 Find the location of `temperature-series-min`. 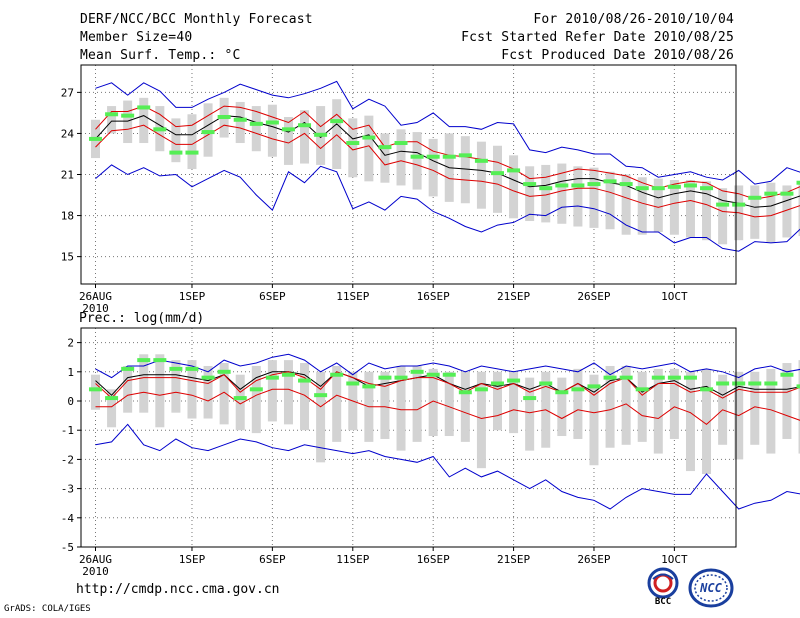

temperature-series-min is located at coordinates (447, 208).